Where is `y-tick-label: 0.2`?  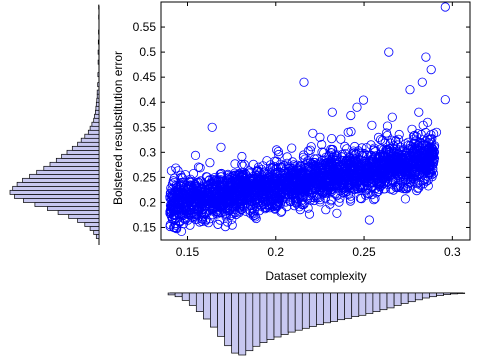 y-tick-label: 0.2 is located at coordinates (147, 202).